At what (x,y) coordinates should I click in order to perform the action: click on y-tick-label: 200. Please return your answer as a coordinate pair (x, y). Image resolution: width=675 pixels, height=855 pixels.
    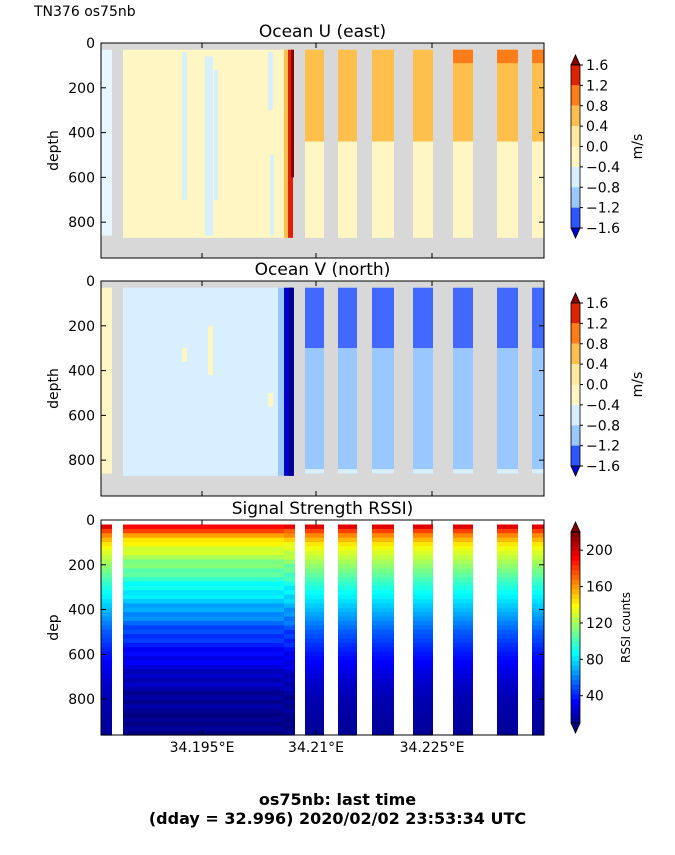
    Looking at the image, I should click on (81, 89).